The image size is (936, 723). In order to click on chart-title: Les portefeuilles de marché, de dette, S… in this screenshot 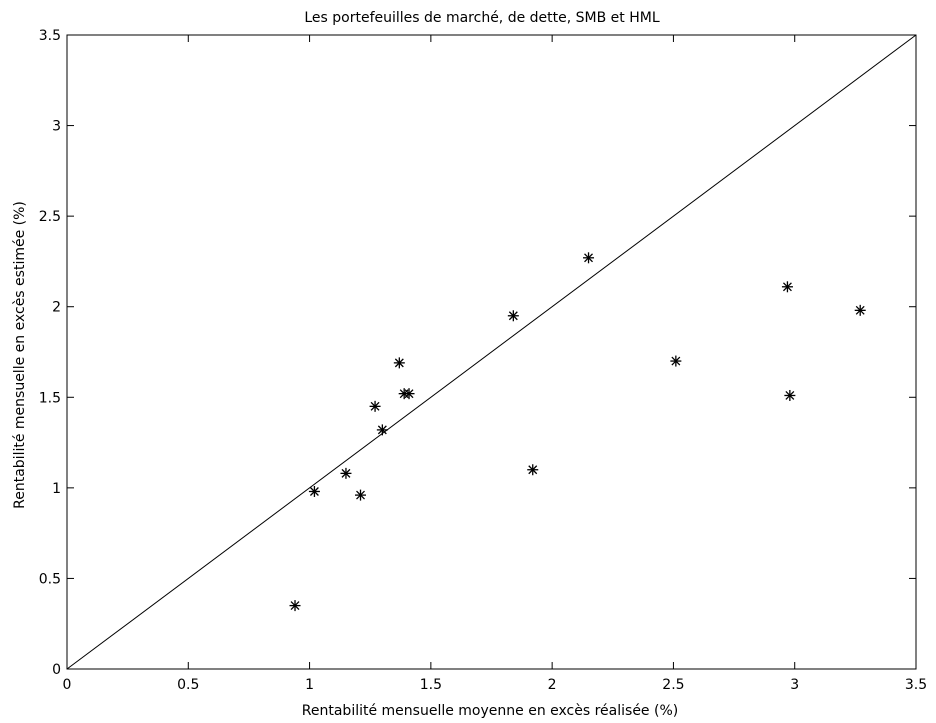, I will do `click(481, 18)`.